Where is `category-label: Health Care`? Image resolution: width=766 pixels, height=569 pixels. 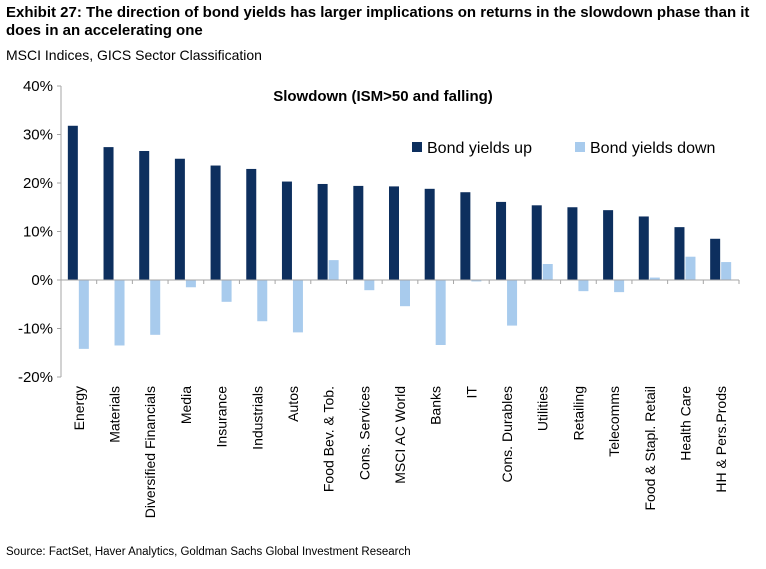
category-label: Health Care is located at coordinates (685, 423).